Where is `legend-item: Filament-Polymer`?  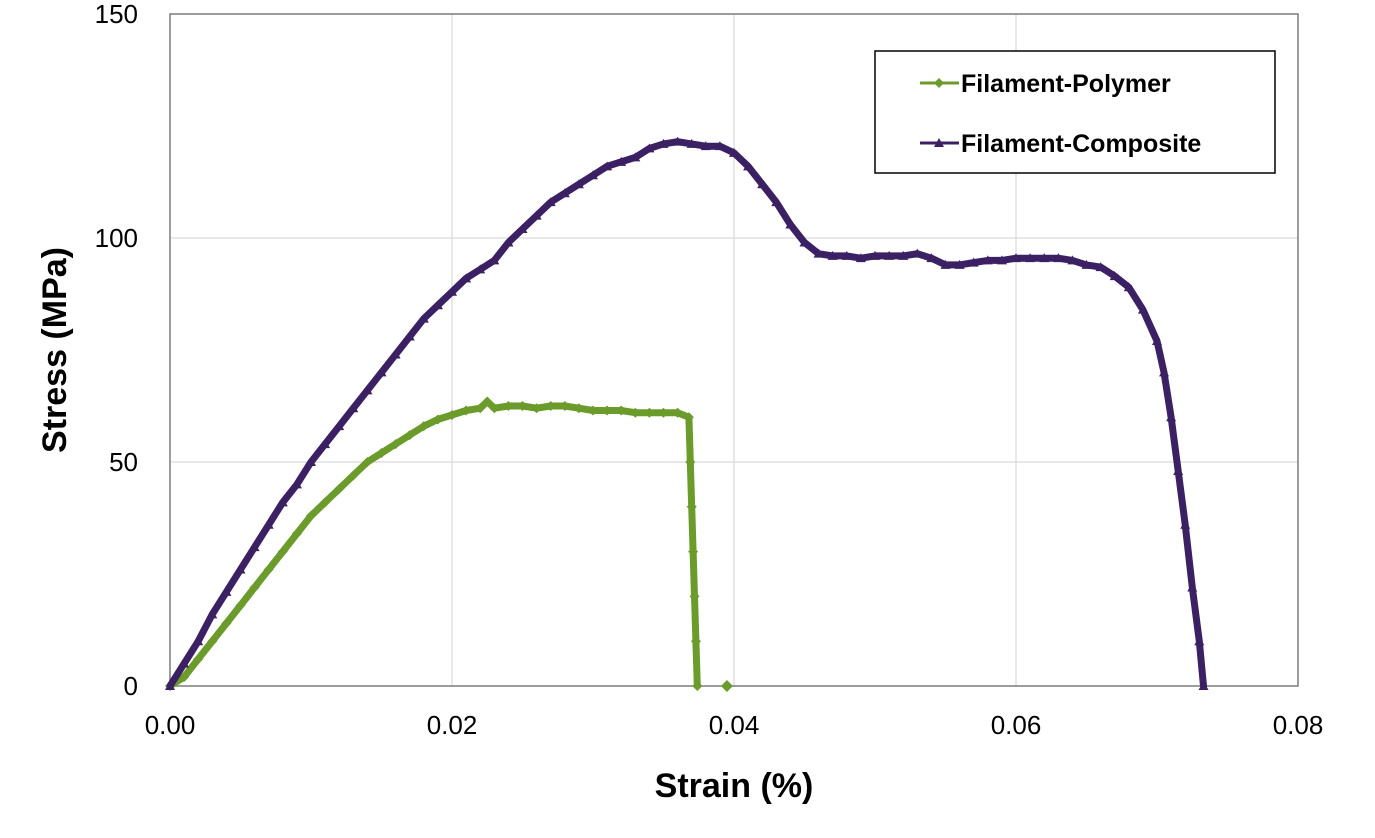
legend-item: Filament-Polymer is located at coordinates (1045, 84).